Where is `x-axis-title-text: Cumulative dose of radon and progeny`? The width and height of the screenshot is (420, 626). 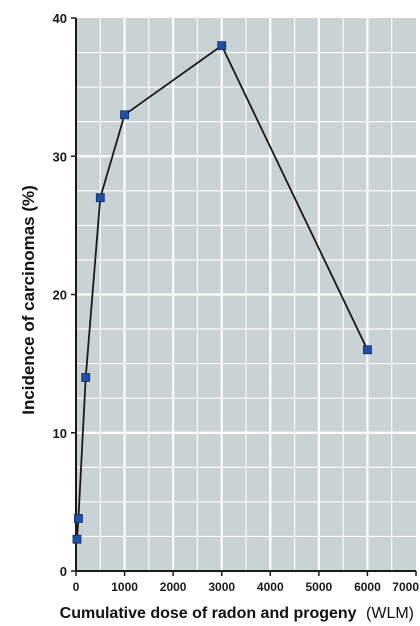 x-axis-title-text: Cumulative dose of radon and progeny is located at coordinates (208, 613).